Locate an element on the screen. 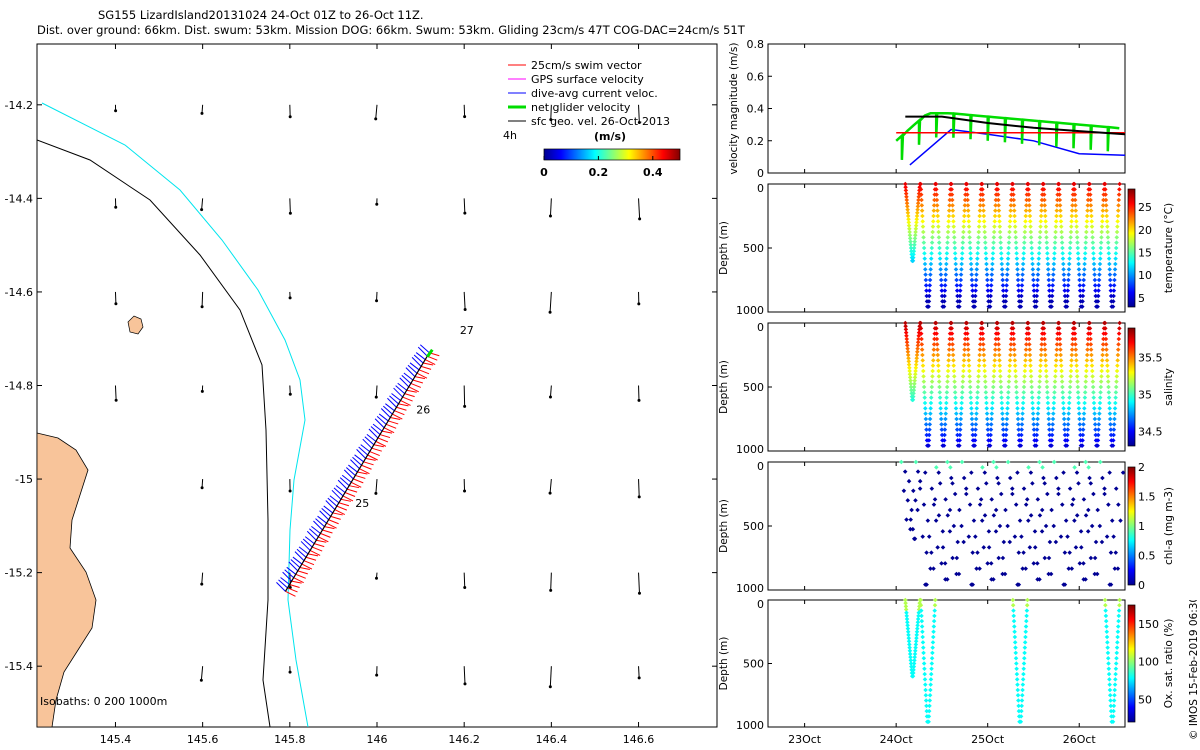  scale-label: 4h is located at coordinates (510, 135).